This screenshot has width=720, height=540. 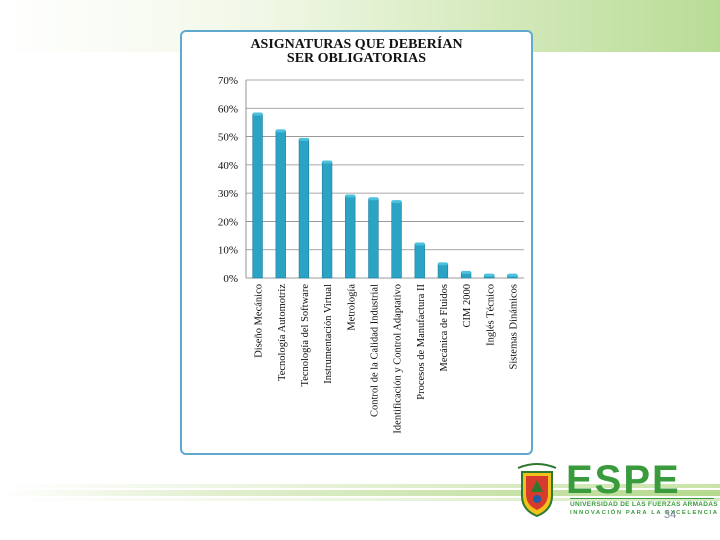 What do you see at coordinates (230, 279) in the screenshot?
I see `y-tick-label: 0%` at bounding box center [230, 279].